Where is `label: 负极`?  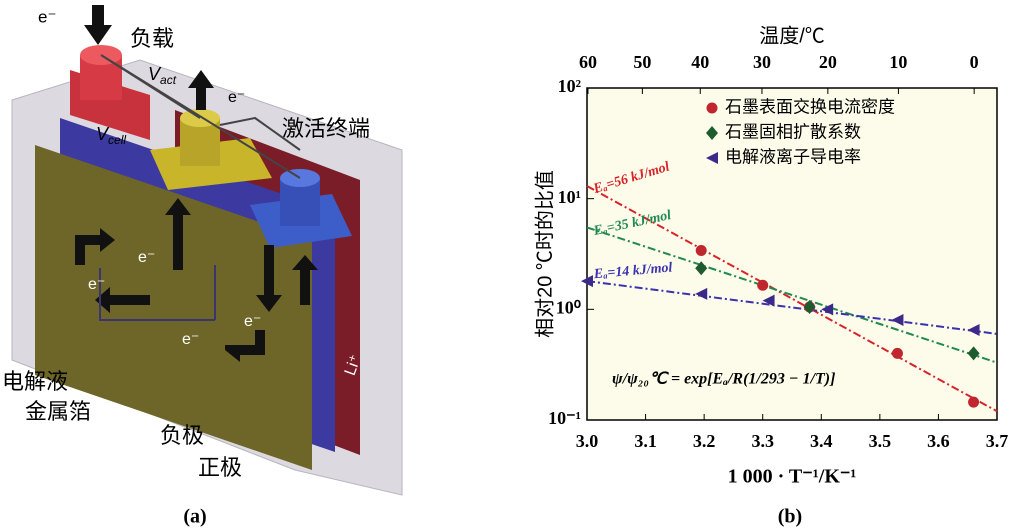 label: 负极 is located at coordinates (182, 435).